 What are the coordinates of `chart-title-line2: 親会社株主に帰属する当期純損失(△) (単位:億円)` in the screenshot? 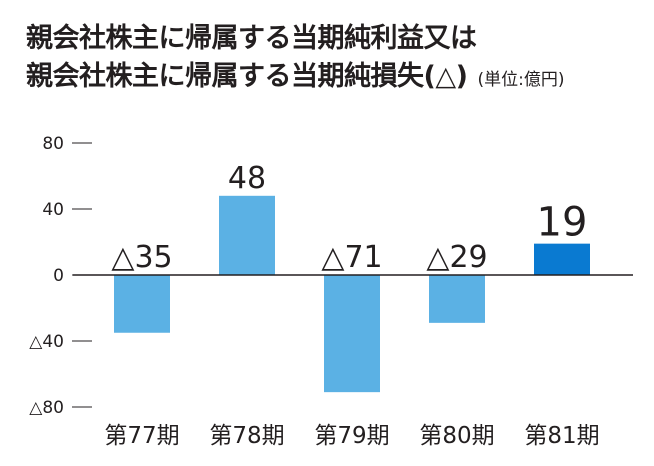 It's located at (295, 78).